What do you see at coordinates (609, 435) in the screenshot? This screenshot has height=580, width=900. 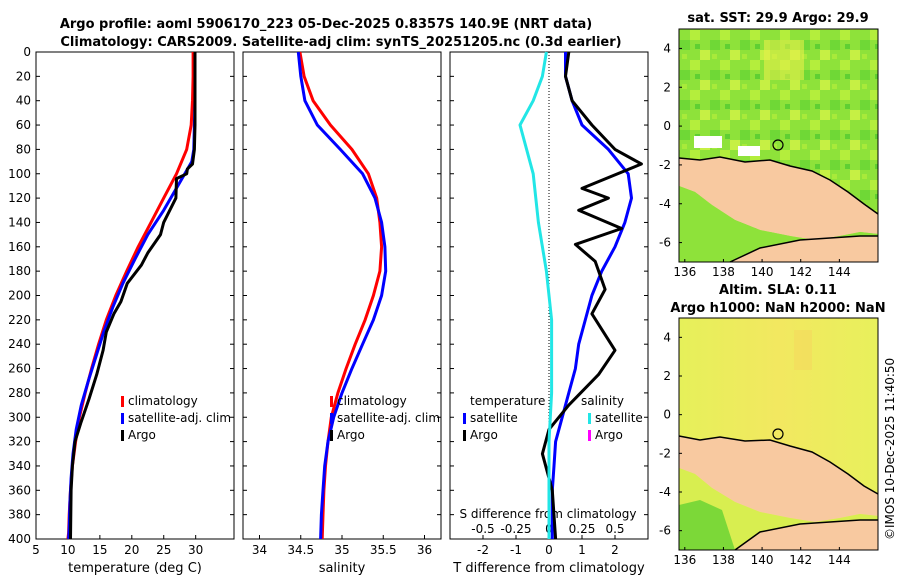 I see `legend-s-argo: Argo` at bounding box center [609, 435].